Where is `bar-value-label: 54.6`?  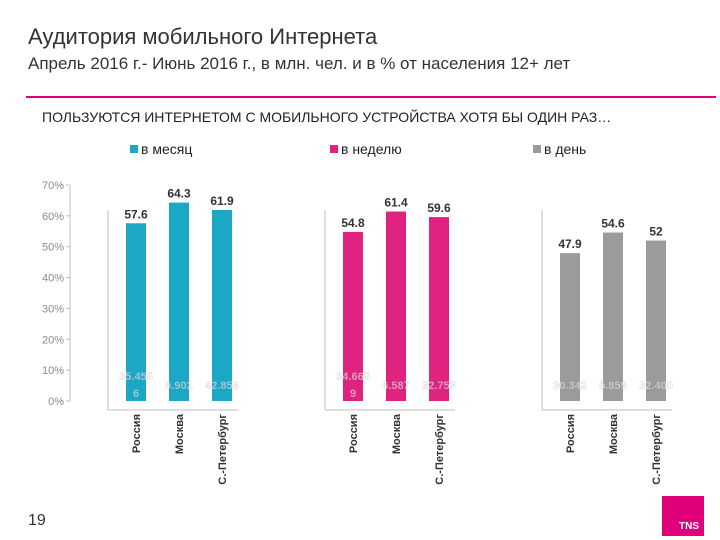
bar-value-label: 54.6 is located at coordinates (613, 224).